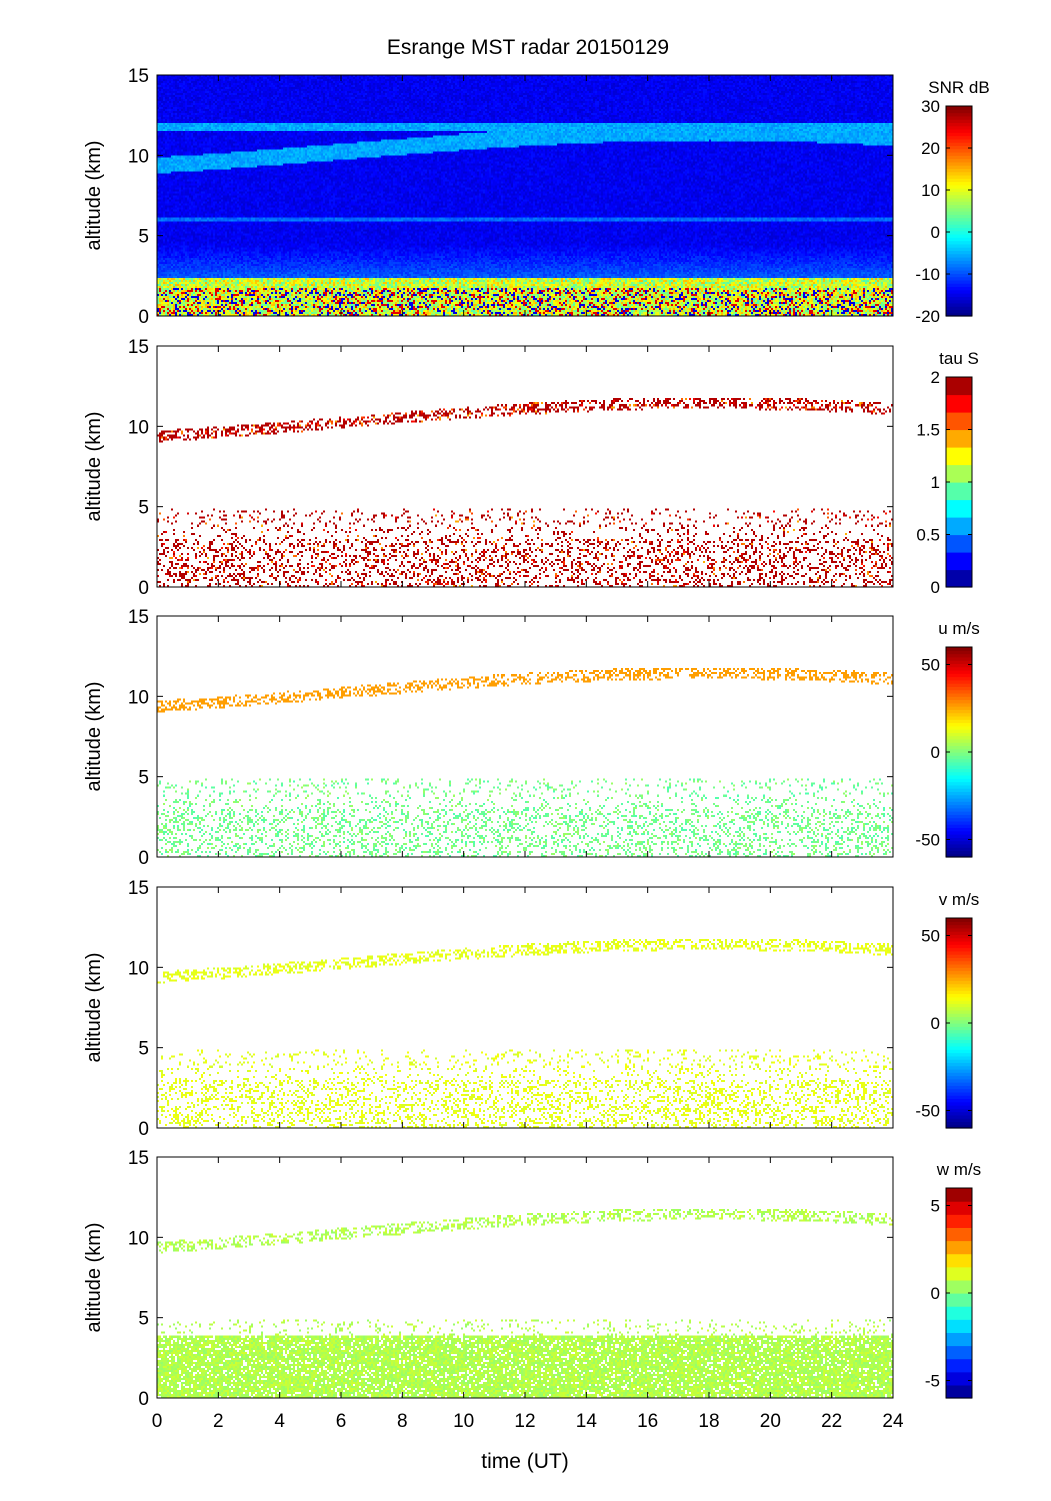 This screenshot has height=1501, width=1051. What do you see at coordinates (94, 466) in the screenshot?
I see `tau-y-axis-label: altitude (km)` at bounding box center [94, 466].